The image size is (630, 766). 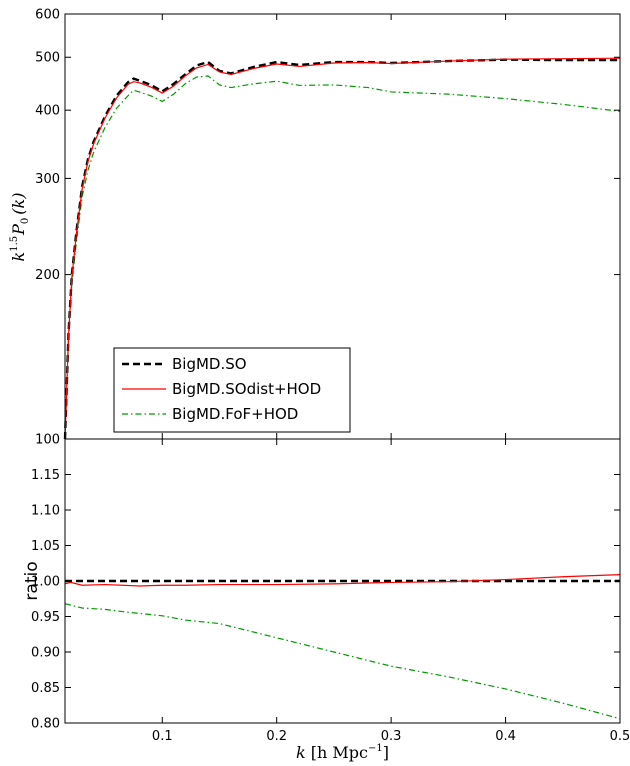 I want to click on bottom-y-tick-label: 0.95, so click(x=45, y=617).